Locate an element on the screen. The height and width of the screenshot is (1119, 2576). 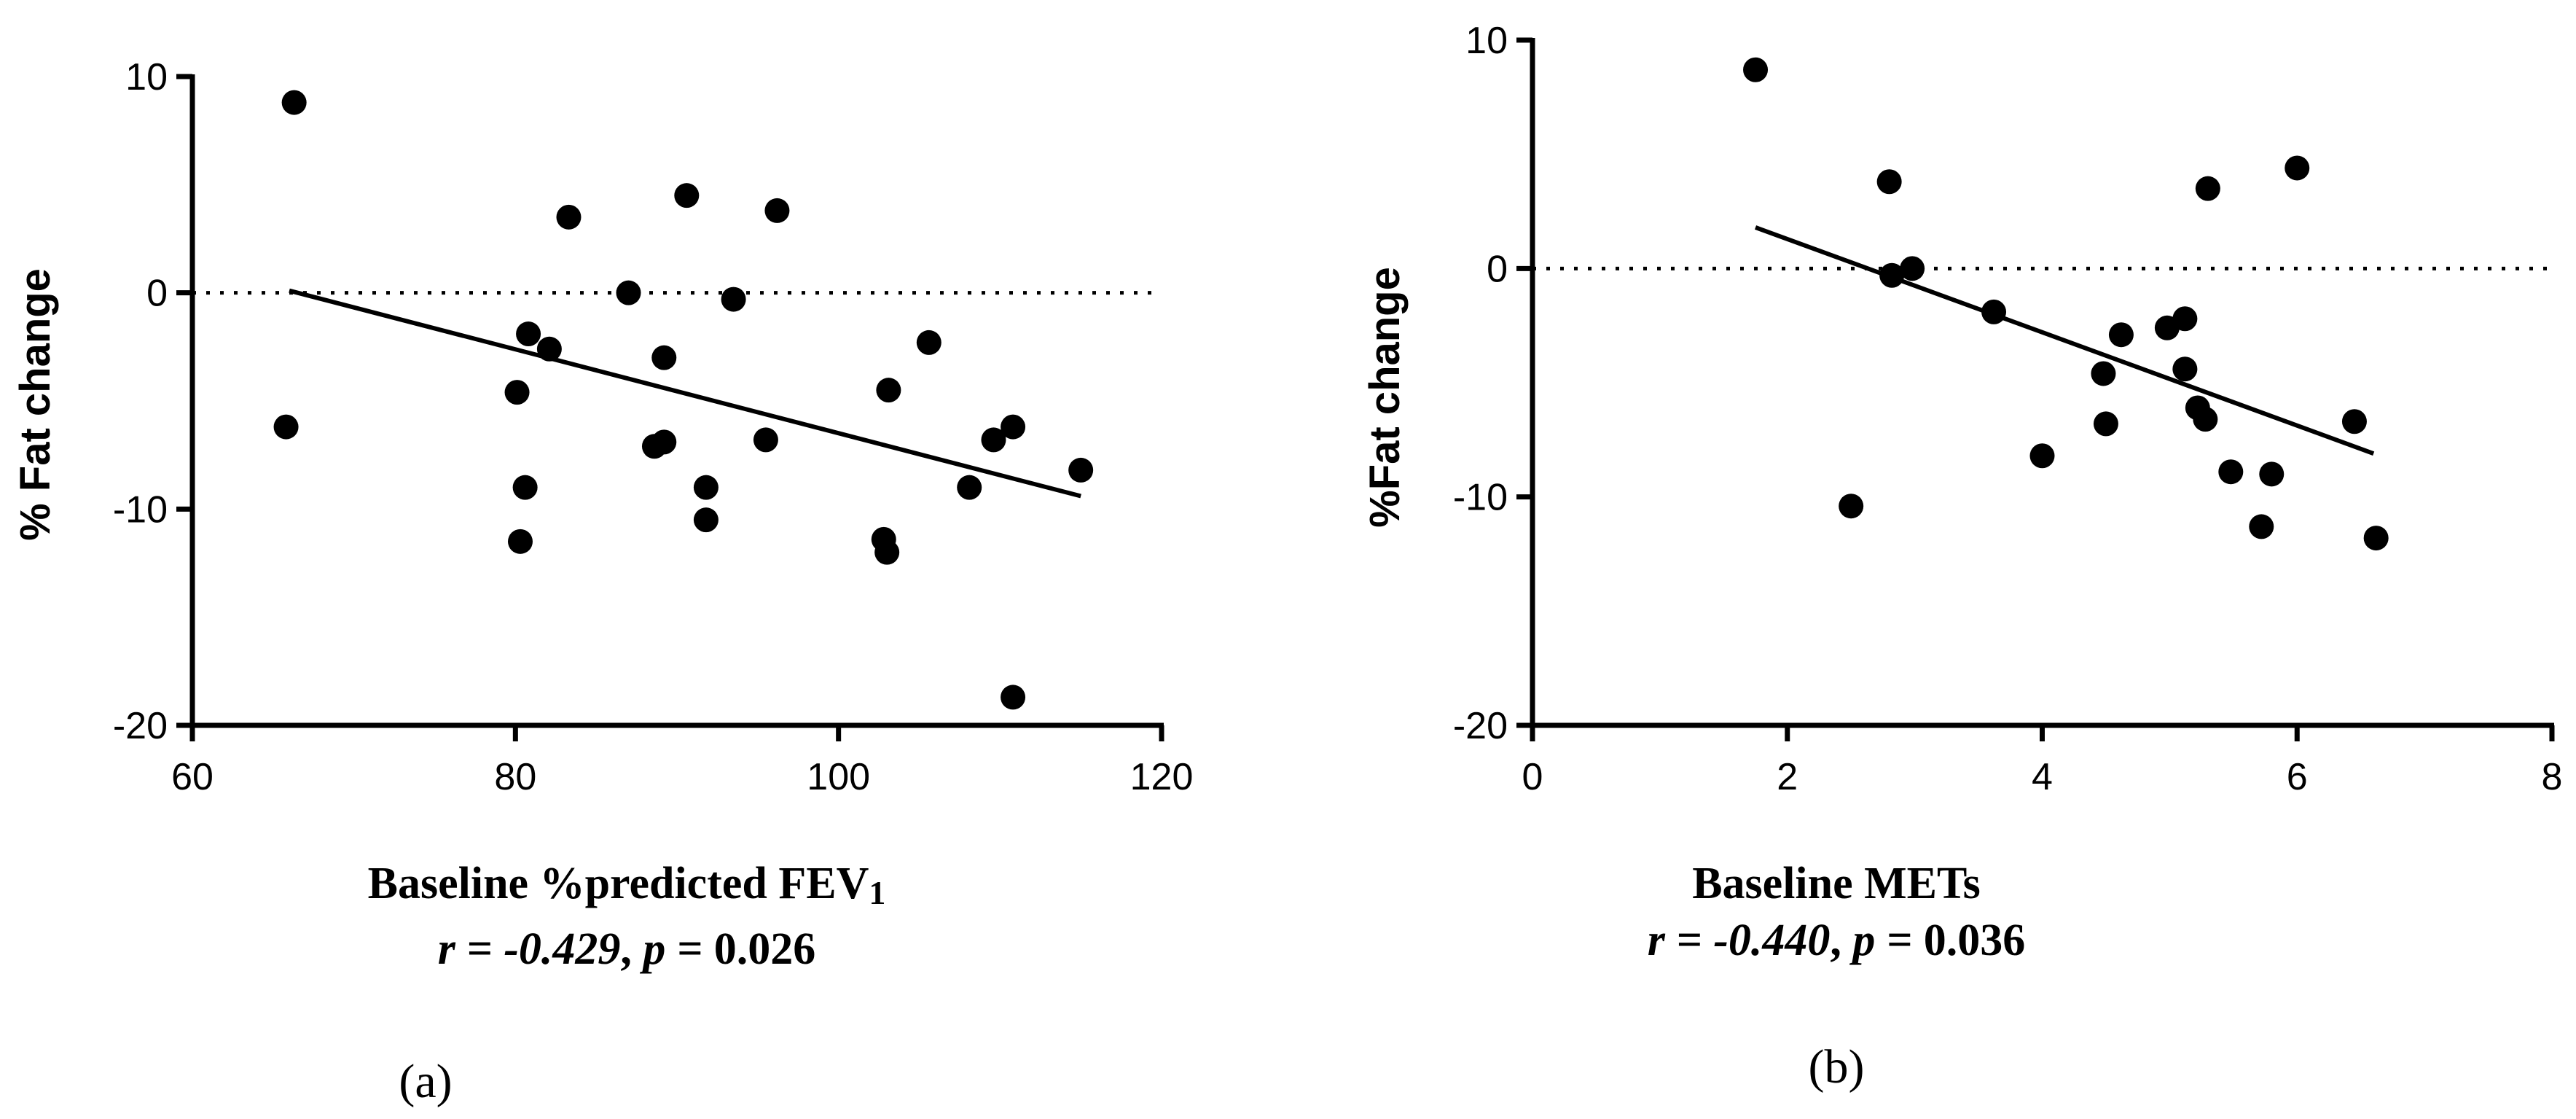
panel-b-x-tick-label: 6 is located at coordinates (2297, 777).